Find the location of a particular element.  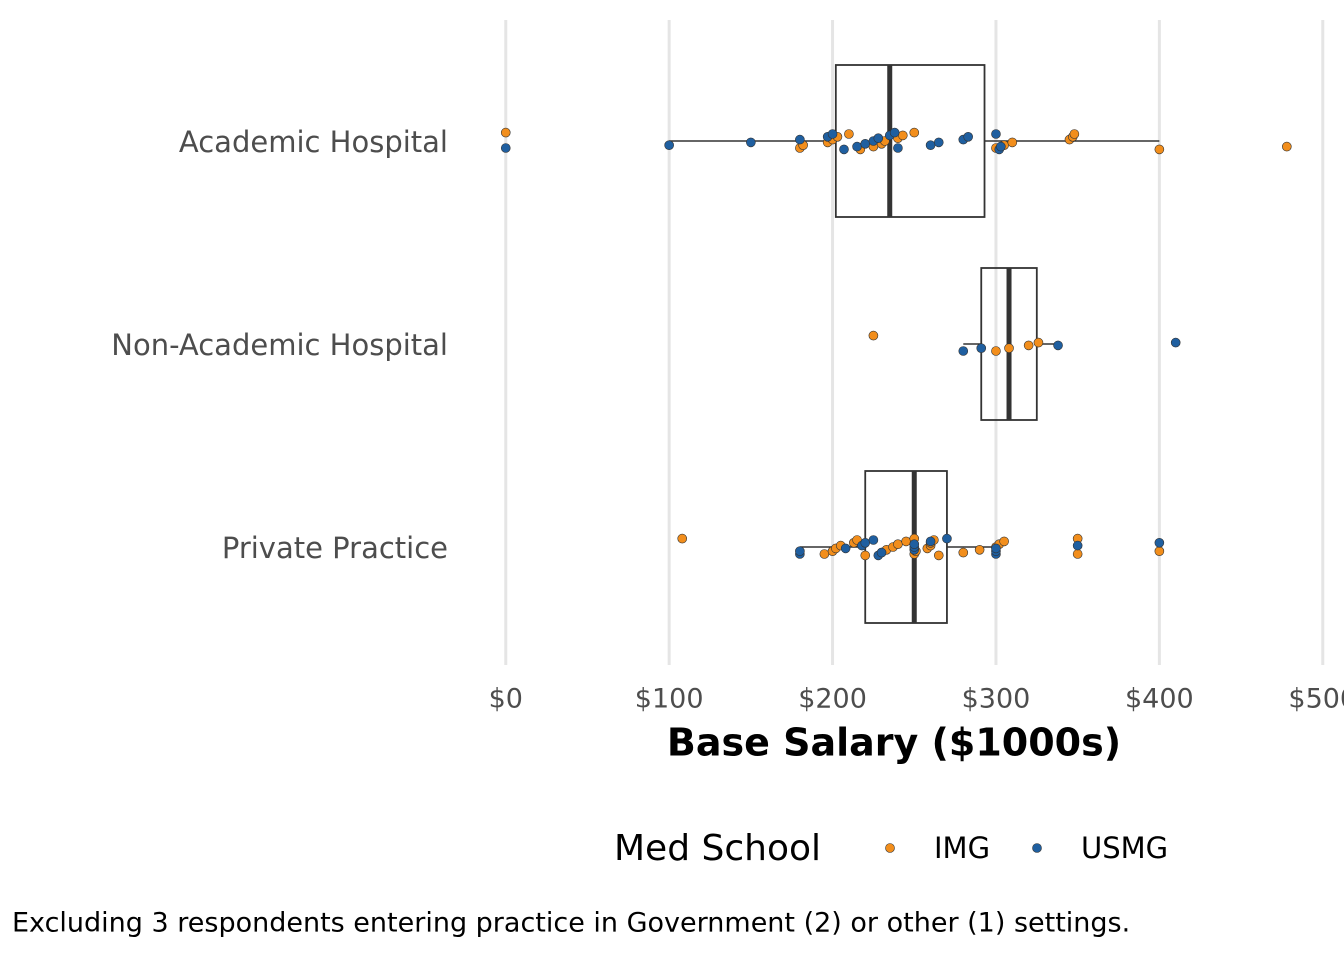

category-label: Non-Academic Hospital is located at coordinates (279, 345).